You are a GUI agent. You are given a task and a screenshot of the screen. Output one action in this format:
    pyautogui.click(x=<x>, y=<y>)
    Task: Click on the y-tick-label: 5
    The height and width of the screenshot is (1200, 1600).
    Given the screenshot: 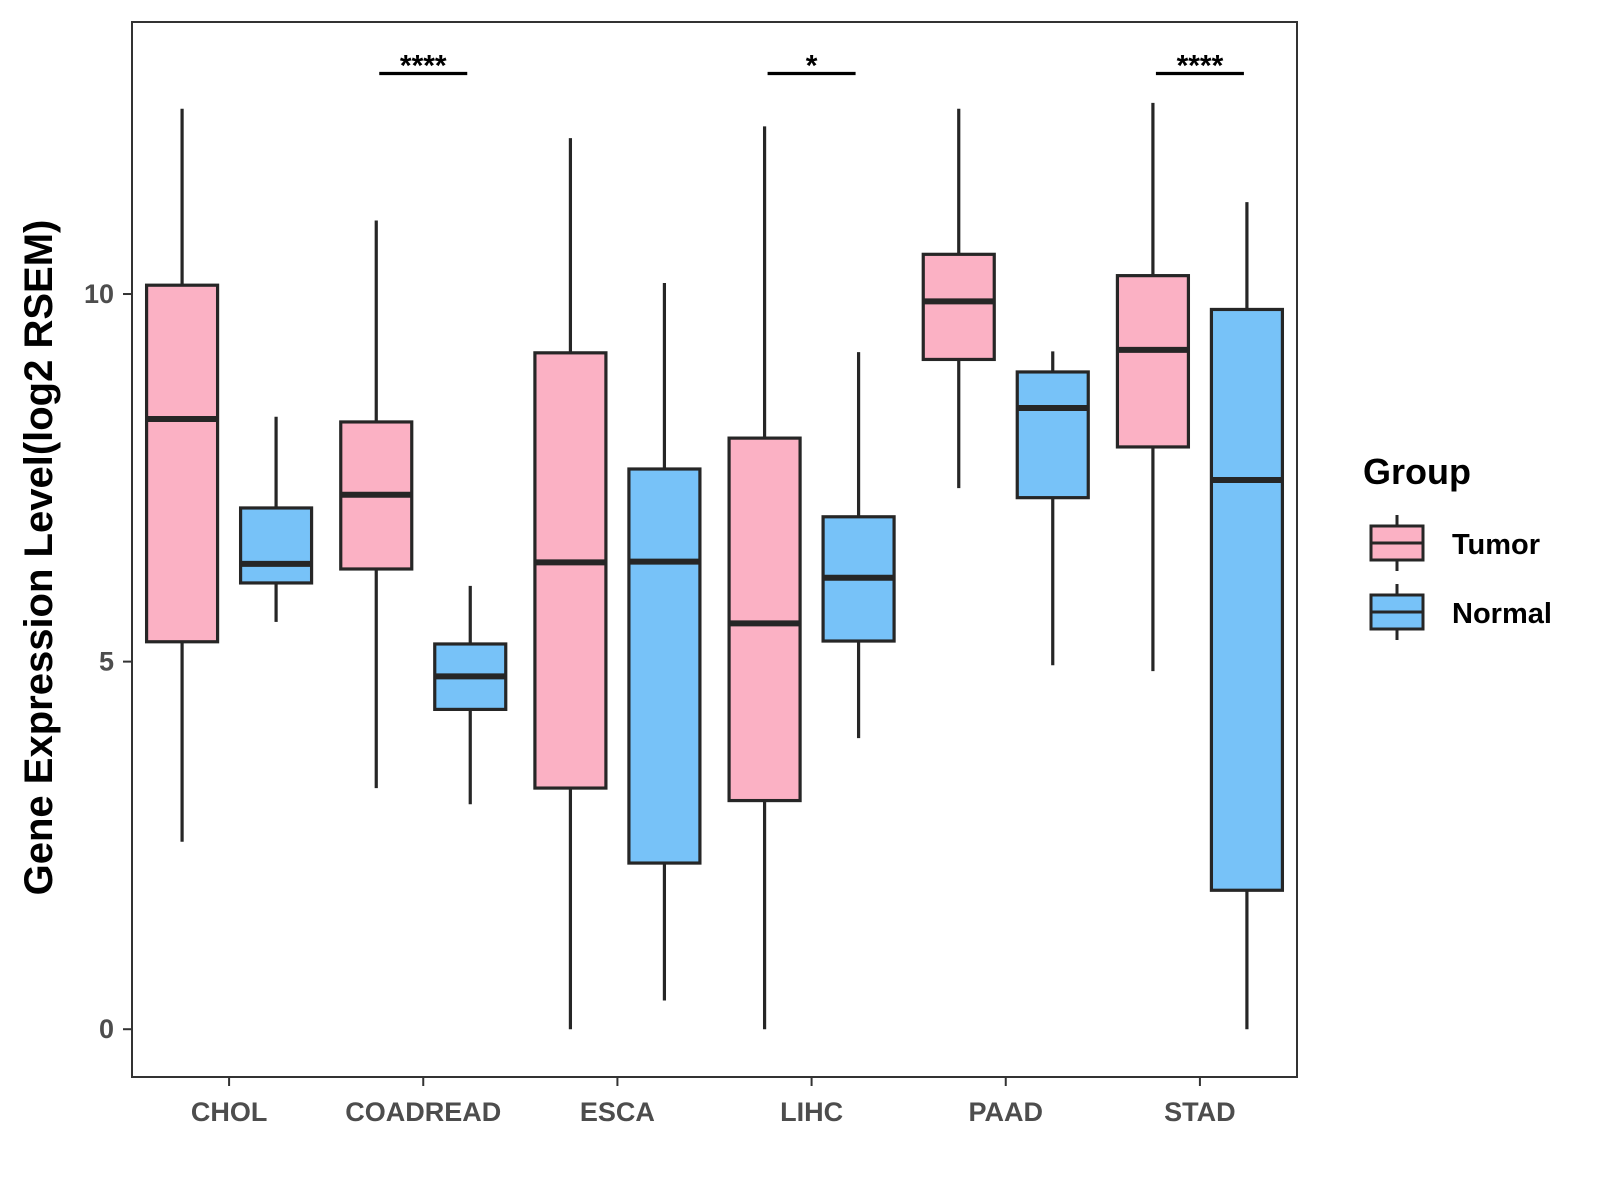 What is the action you would take?
    pyautogui.click(x=106, y=662)
    